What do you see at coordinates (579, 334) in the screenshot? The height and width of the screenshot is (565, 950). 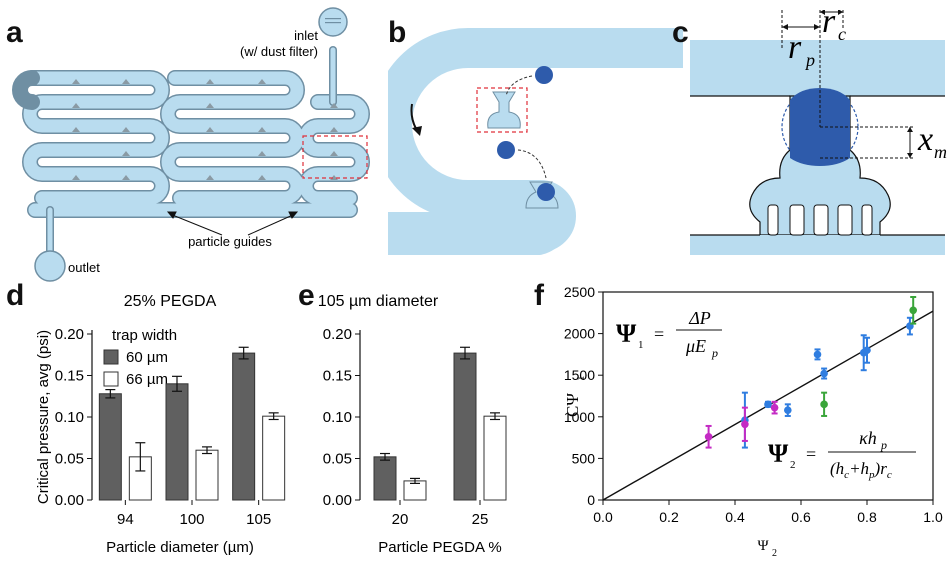 I see `y-tick-label: 2000` at bounding box center [579, 334].